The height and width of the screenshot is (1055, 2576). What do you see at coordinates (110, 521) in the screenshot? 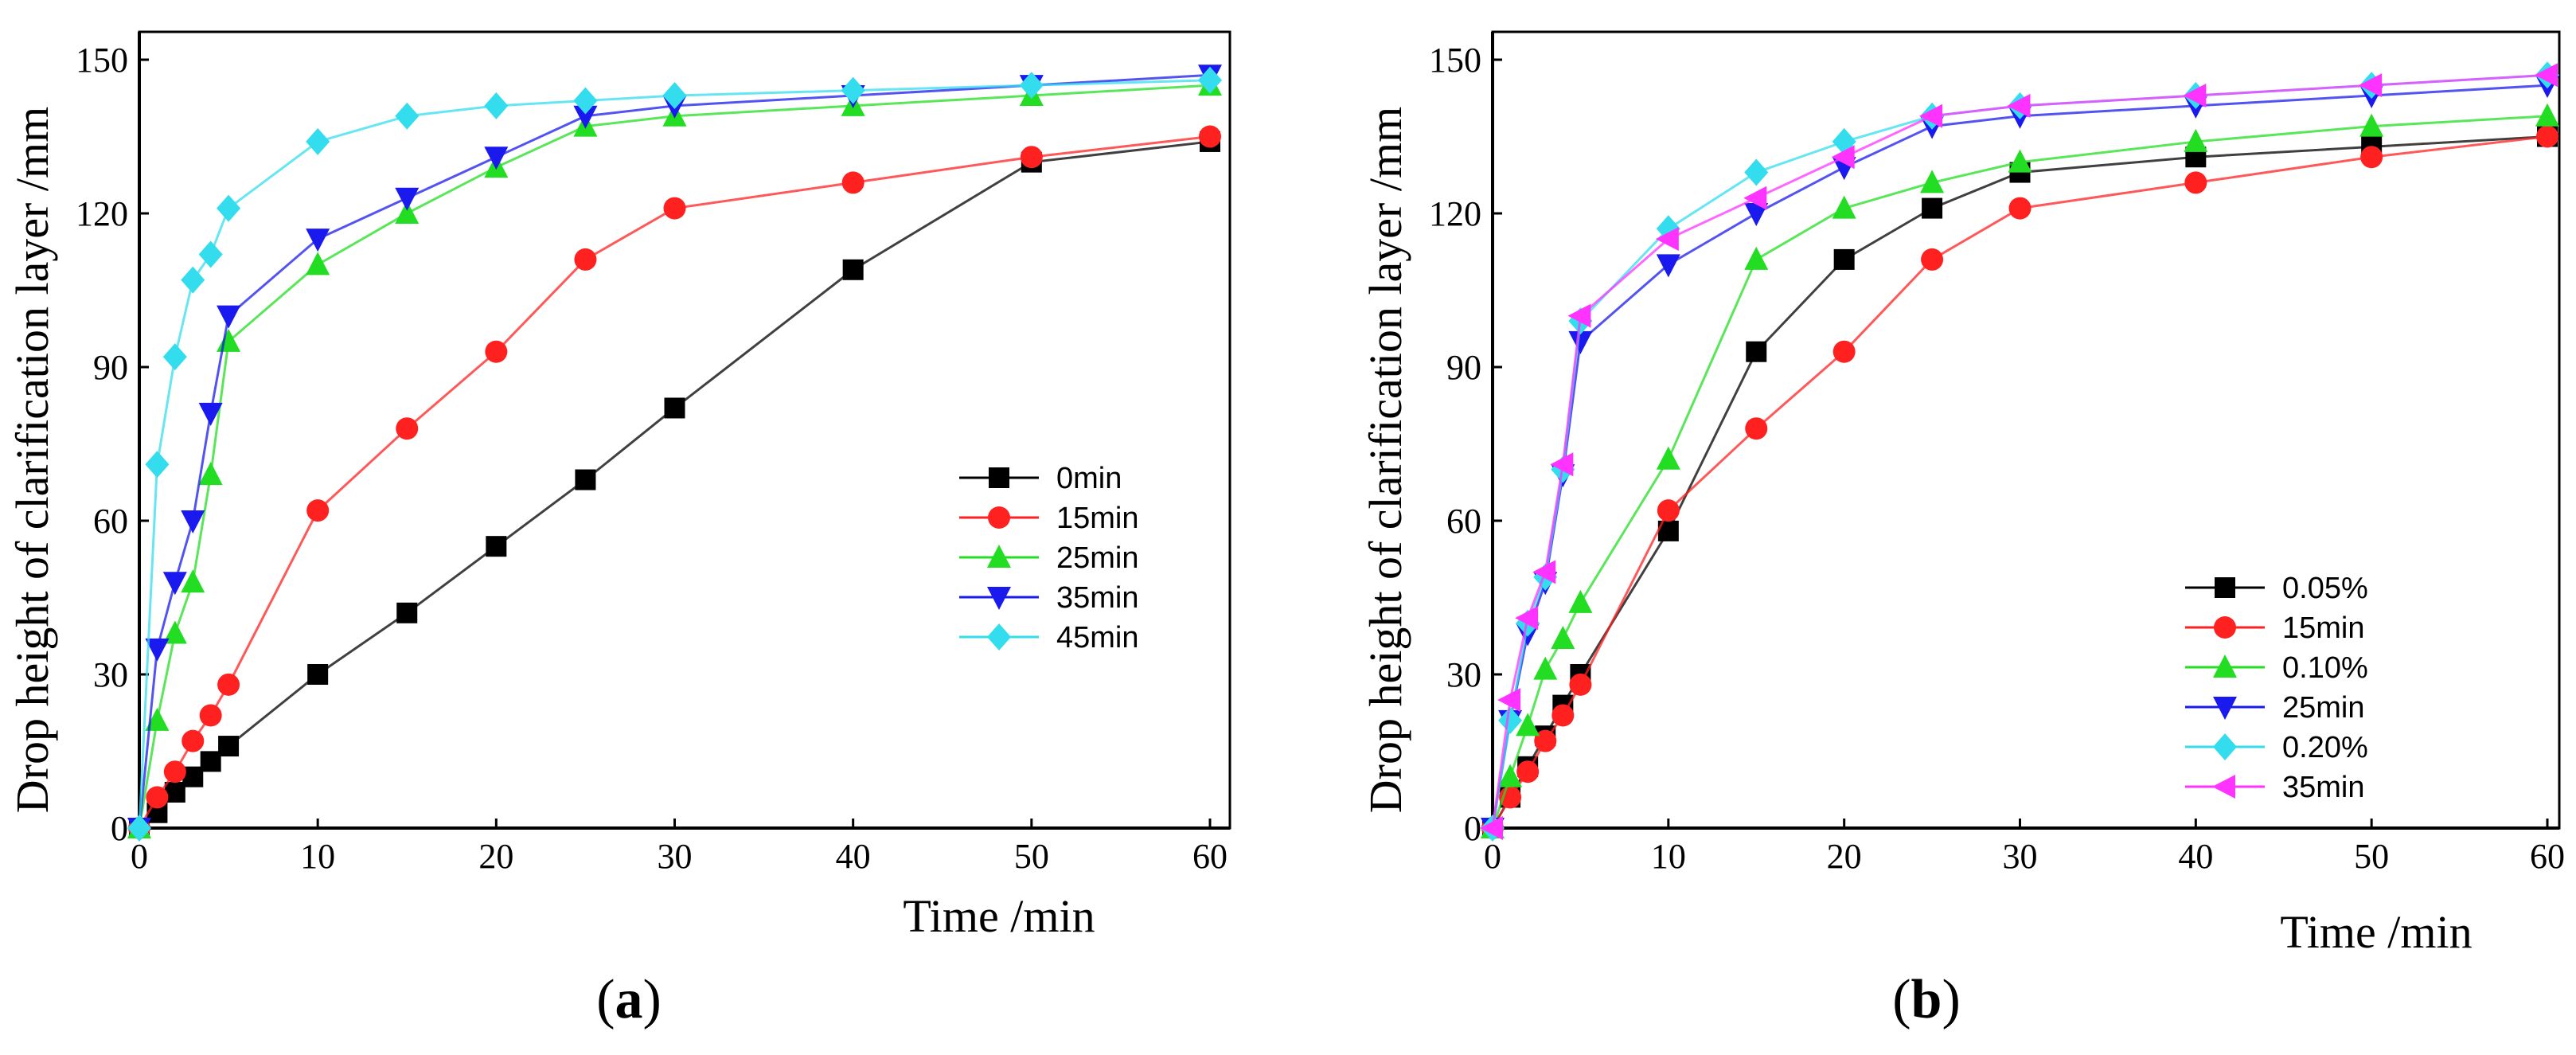
I see `panel-a-y-tick-label: 60` at bounding box center [110, 521].